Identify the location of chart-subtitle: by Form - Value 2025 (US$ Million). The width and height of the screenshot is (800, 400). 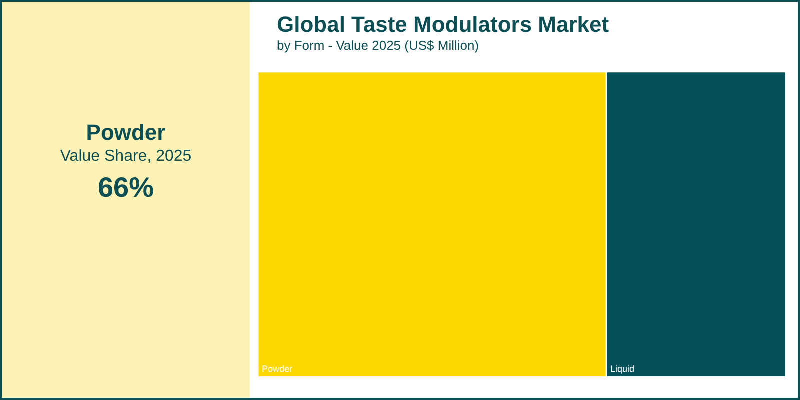
(378, 45).